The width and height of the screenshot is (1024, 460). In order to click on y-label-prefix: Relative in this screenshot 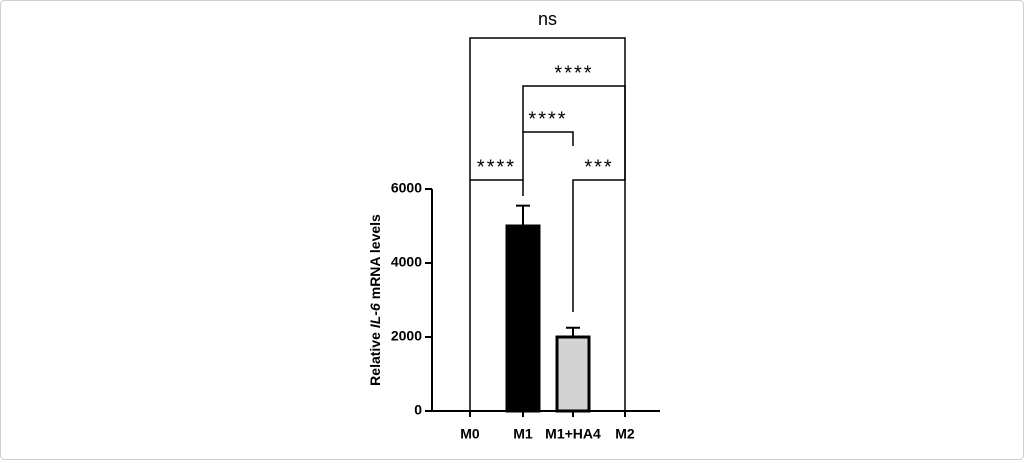, I will do `click(375, 359)`.